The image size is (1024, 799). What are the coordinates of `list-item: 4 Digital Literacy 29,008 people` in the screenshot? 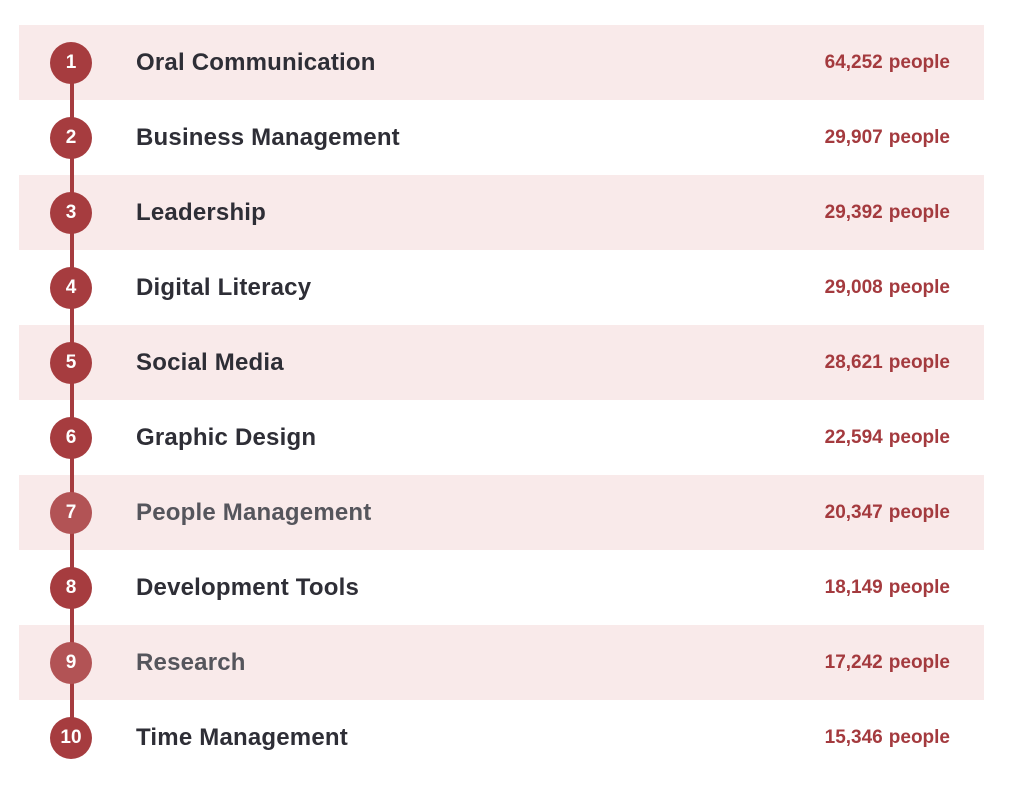 It's located at (501, 287).